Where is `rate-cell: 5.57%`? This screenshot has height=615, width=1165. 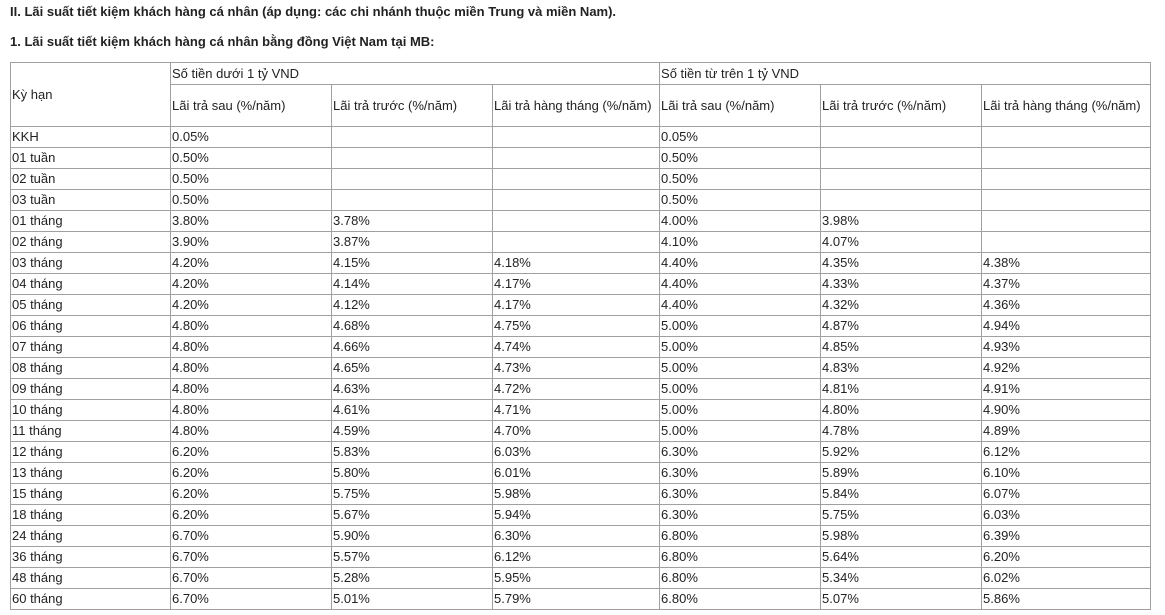 rate-cell: 5.57% is located at coordinates (412, 557).